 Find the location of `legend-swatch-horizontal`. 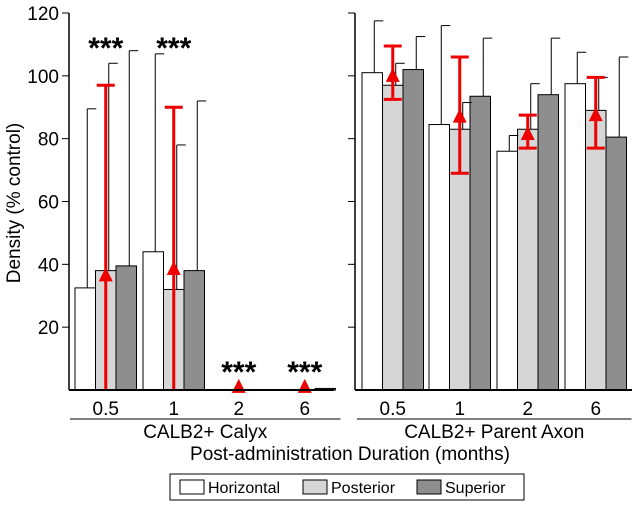

legend-swatch-horizontal is located at coordinates (192, 487).